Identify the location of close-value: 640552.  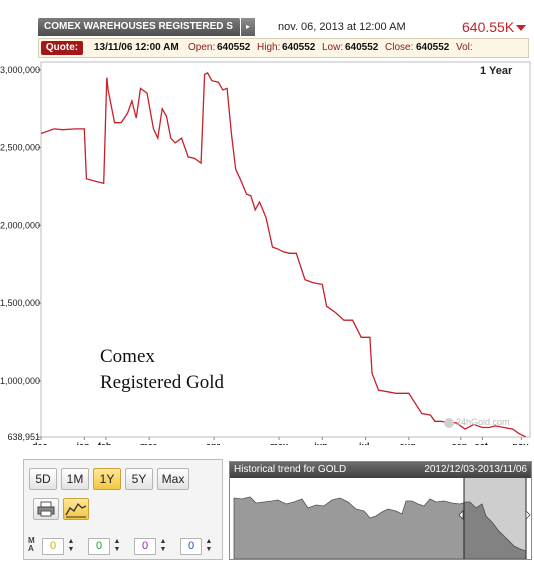
(433, 47).